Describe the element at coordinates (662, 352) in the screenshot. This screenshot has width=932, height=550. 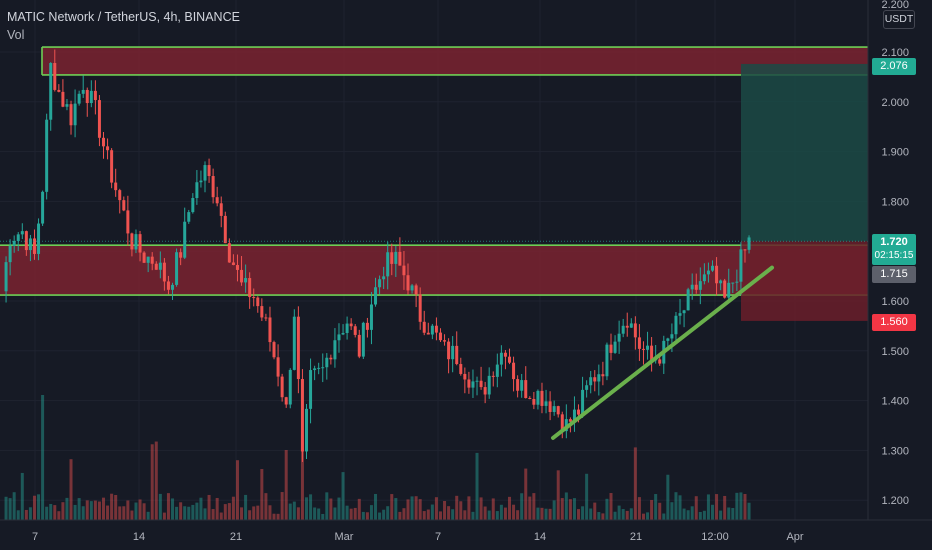
I see `trendline` at that location.